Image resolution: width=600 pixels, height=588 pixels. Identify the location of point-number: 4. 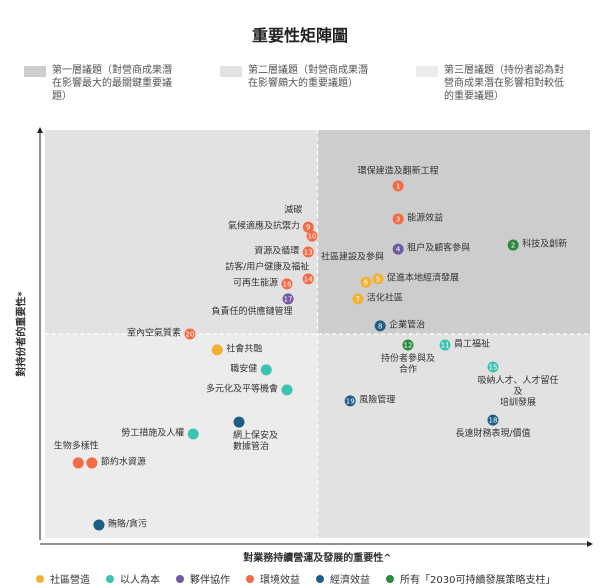
(398, 250).